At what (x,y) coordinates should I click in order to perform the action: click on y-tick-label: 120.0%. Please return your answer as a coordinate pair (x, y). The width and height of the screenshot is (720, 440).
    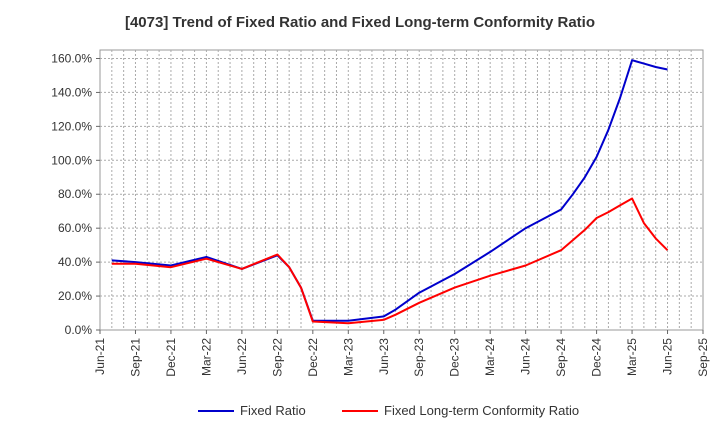
    Looking at the image, I should click on (71, 126).